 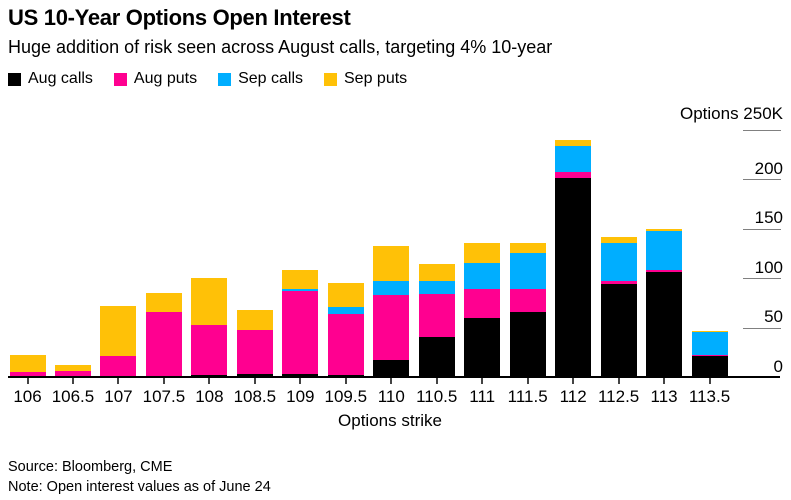 I want to click on bar-segment-aug-calls-112.5, so click(x=618, y=330).